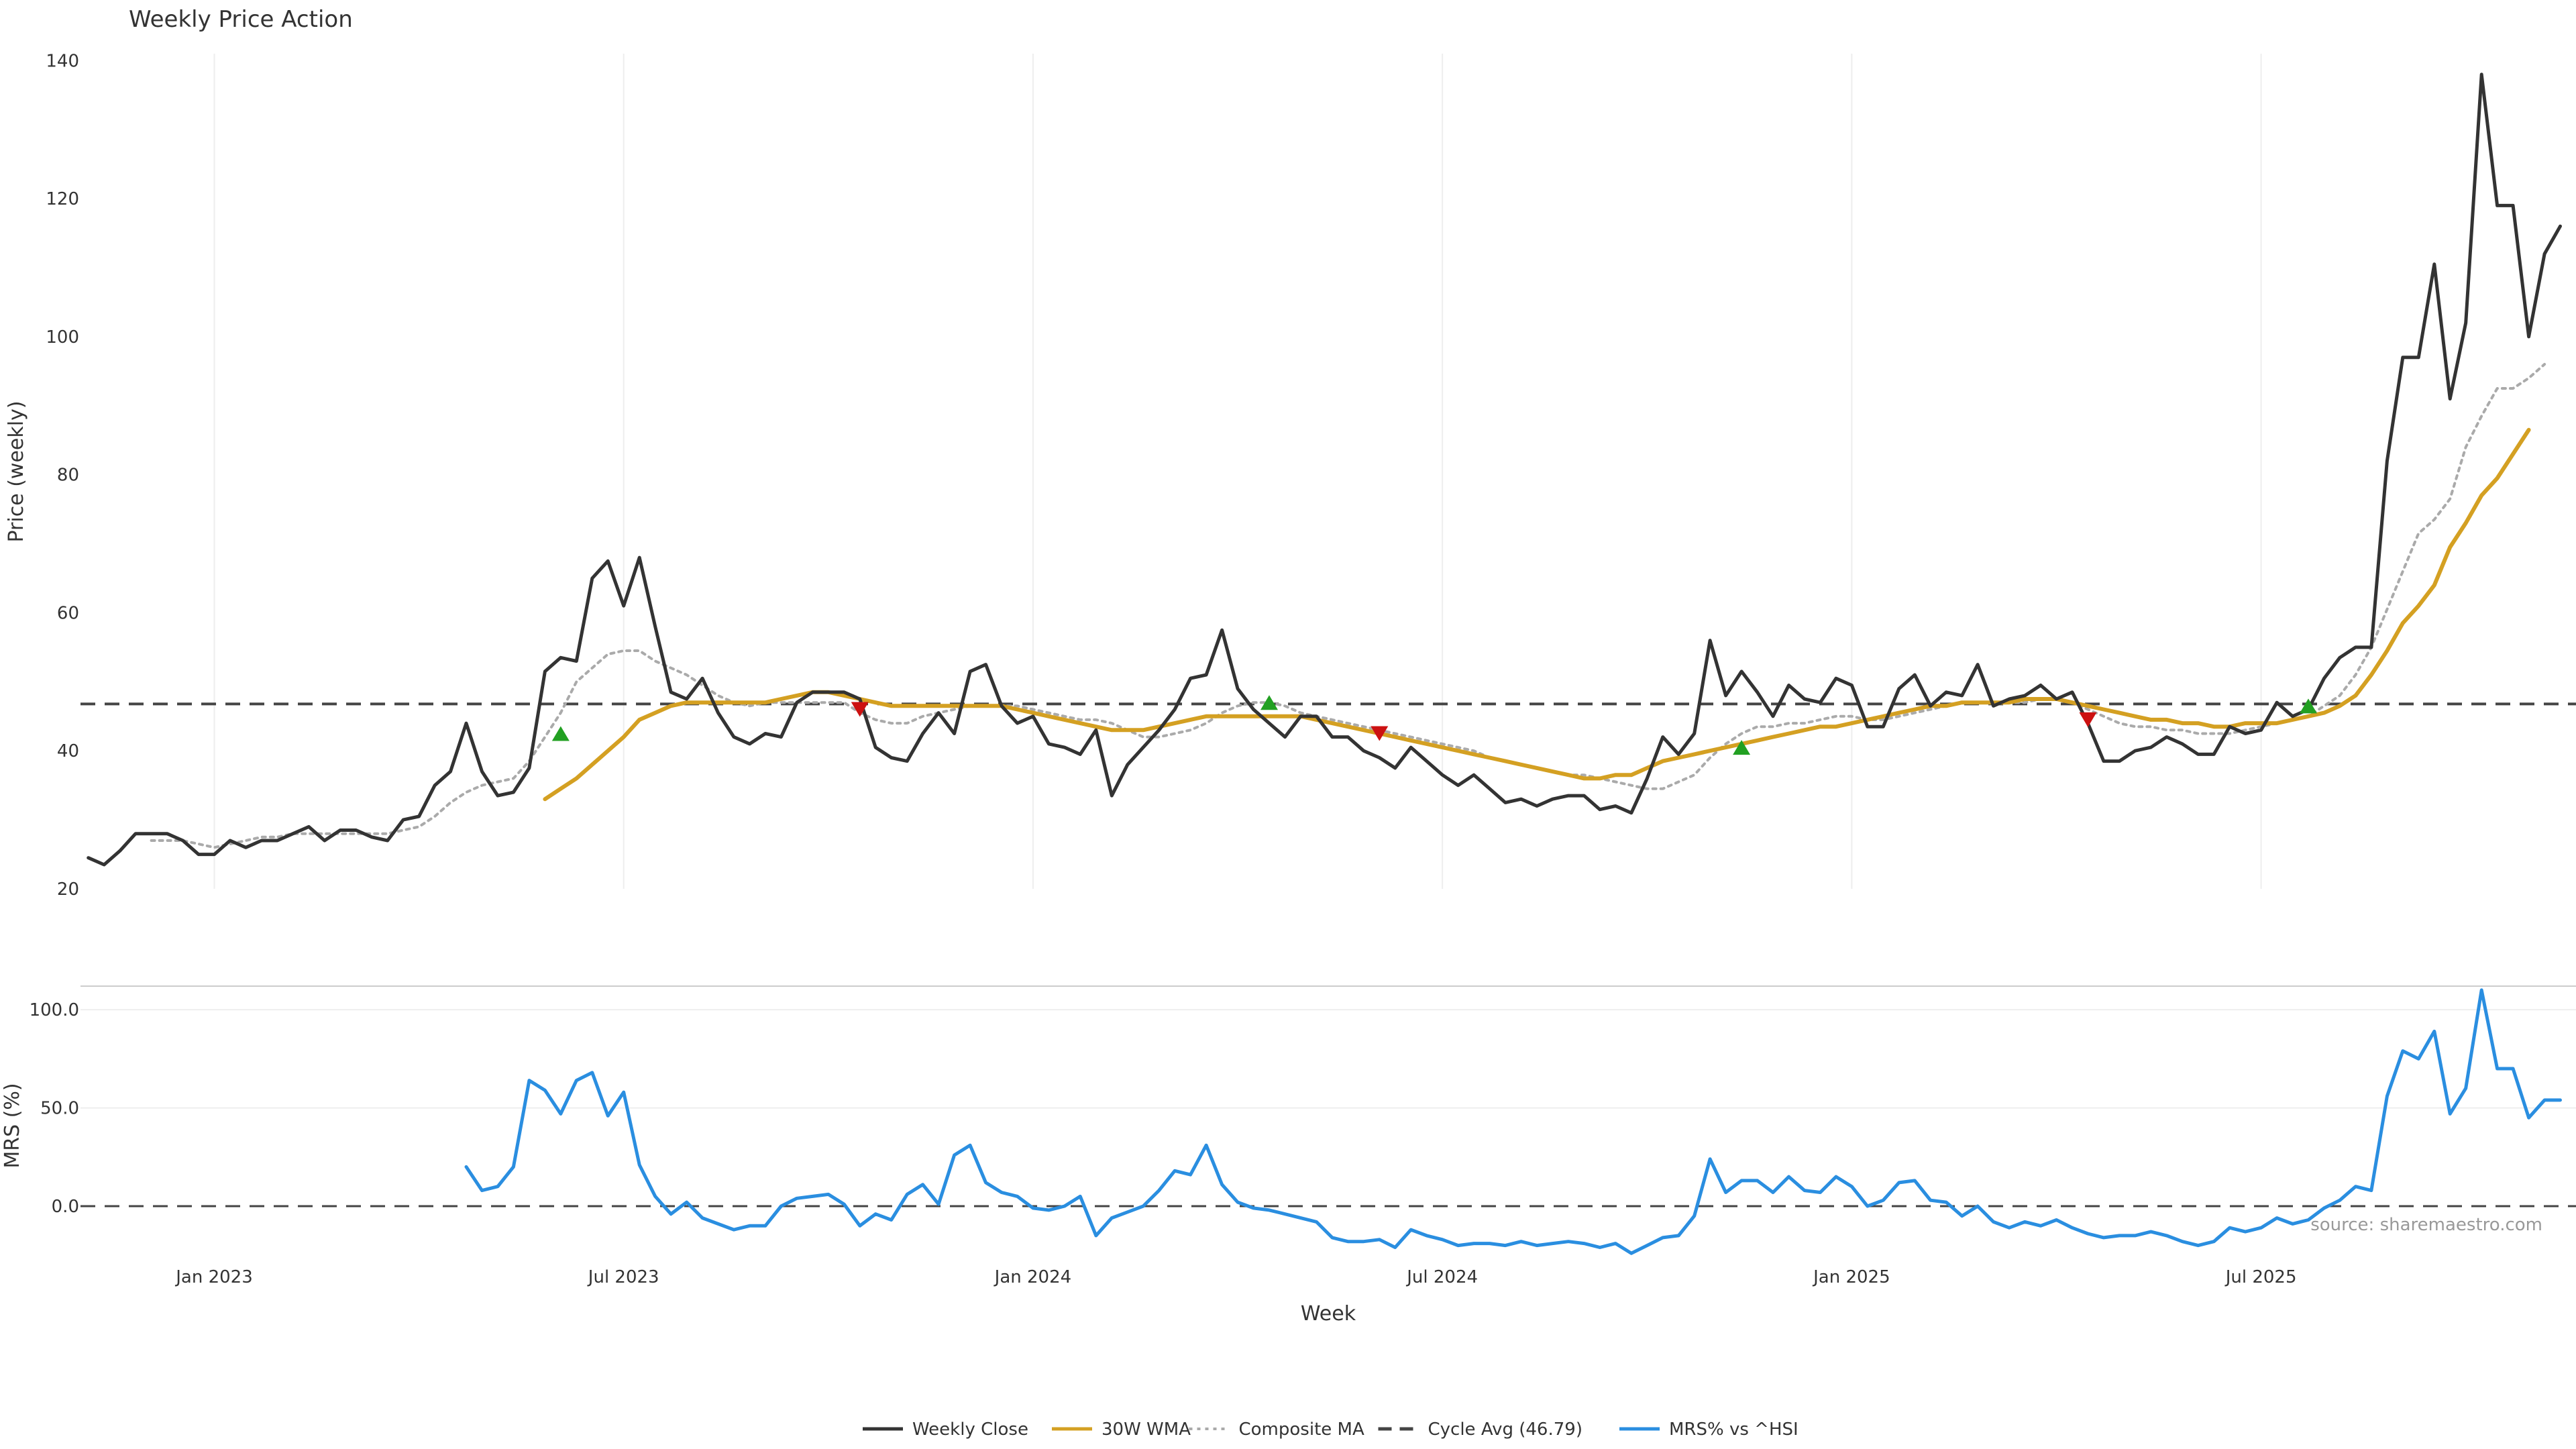 This screenshot has height=1449, width=2576. I want to click on x-axis-label: Week, so click(1328, 1314).